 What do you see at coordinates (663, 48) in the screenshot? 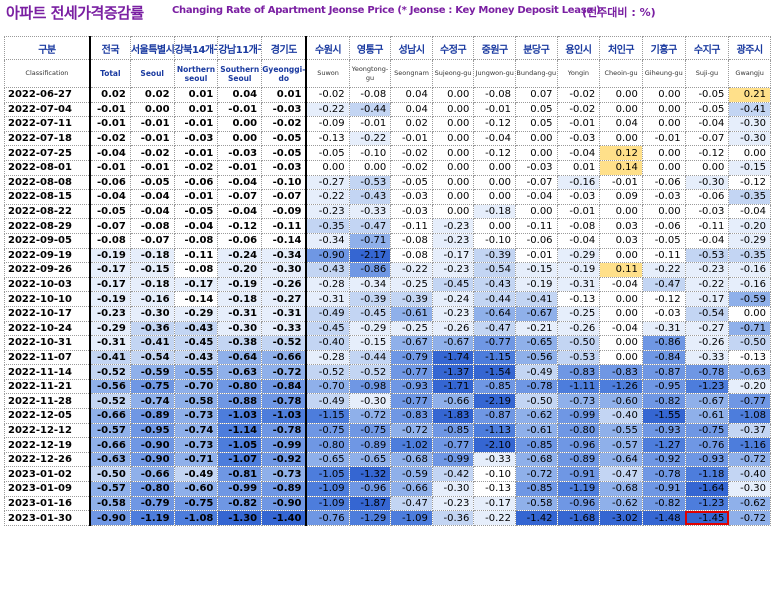
I see `column-header-ko: 기흥구` at bounding box center [663, 48].